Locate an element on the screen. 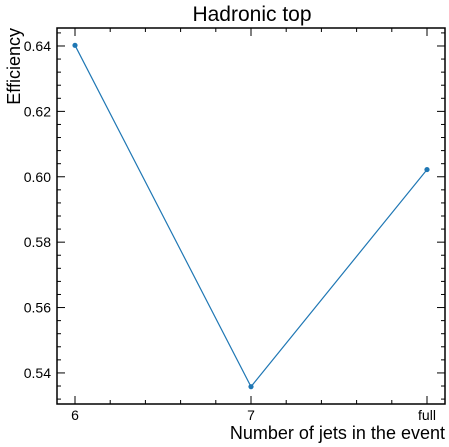  y-axis-label: Efficiency is located at coordinates (14, 66).